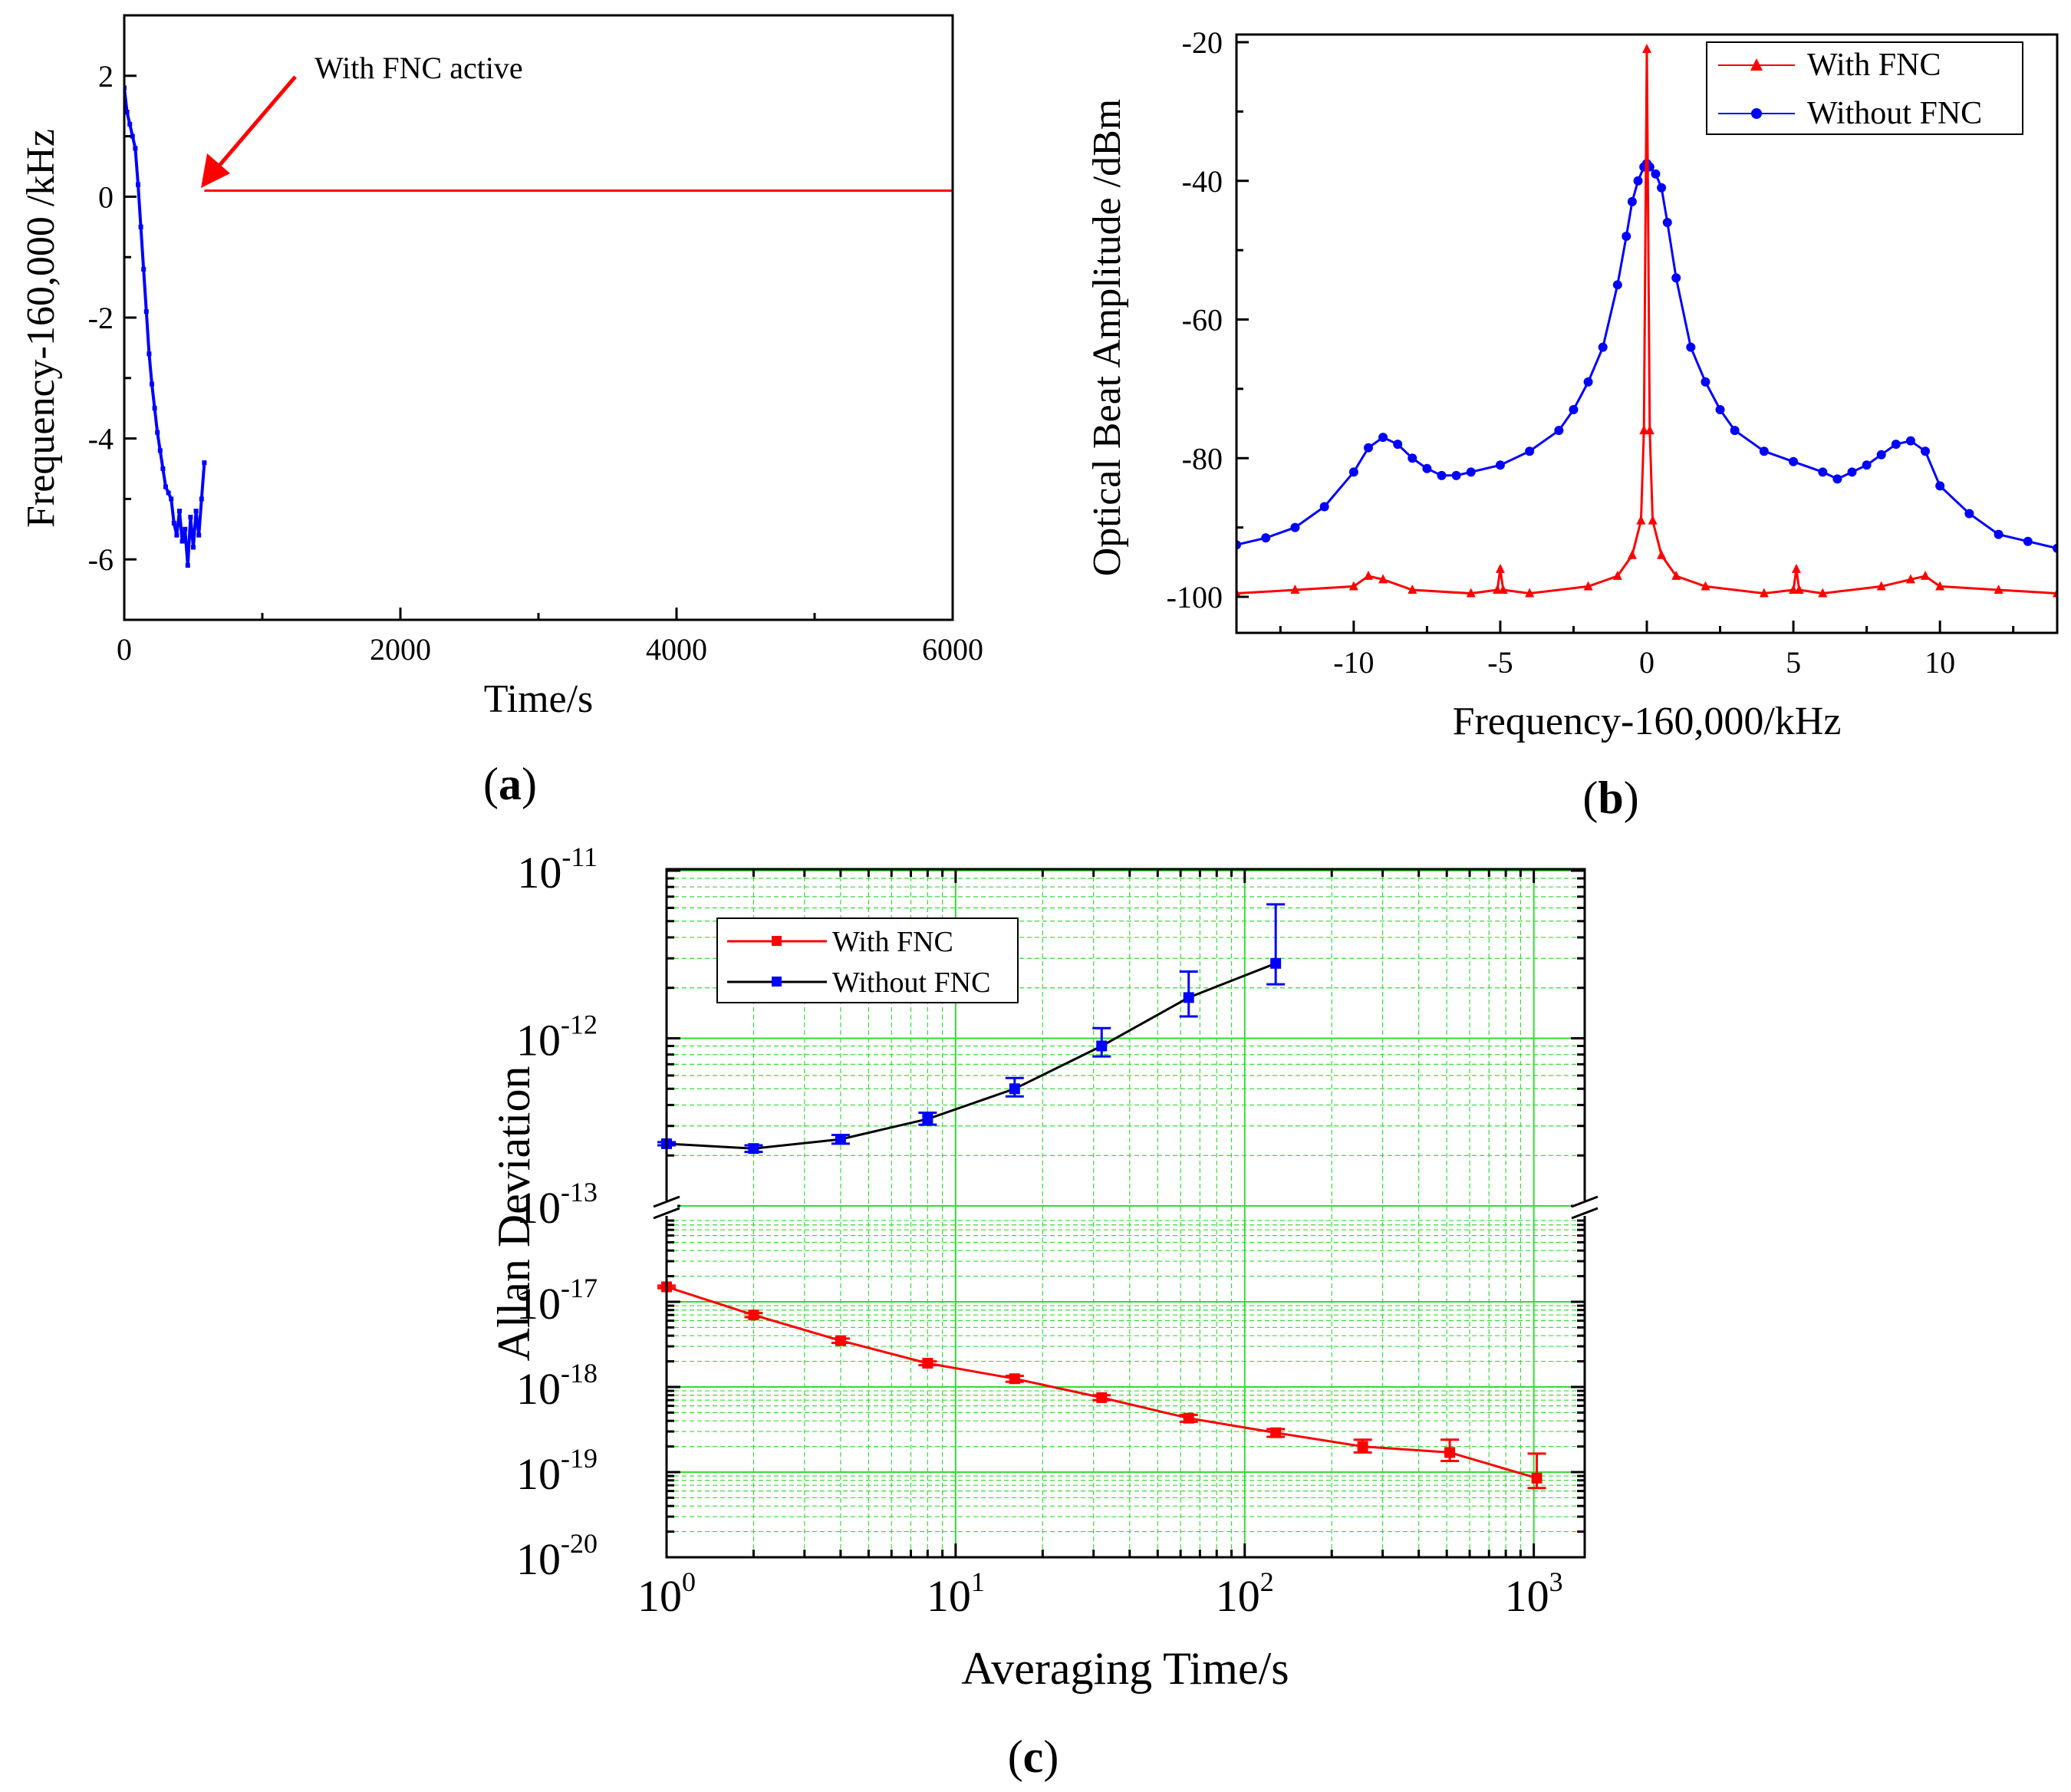 The width and height of the screenshot is (2071, 1792). What do you see at coordinates (538, 326) in the screenshot?
I see `a-series-group` at bounding box center [538, 326].